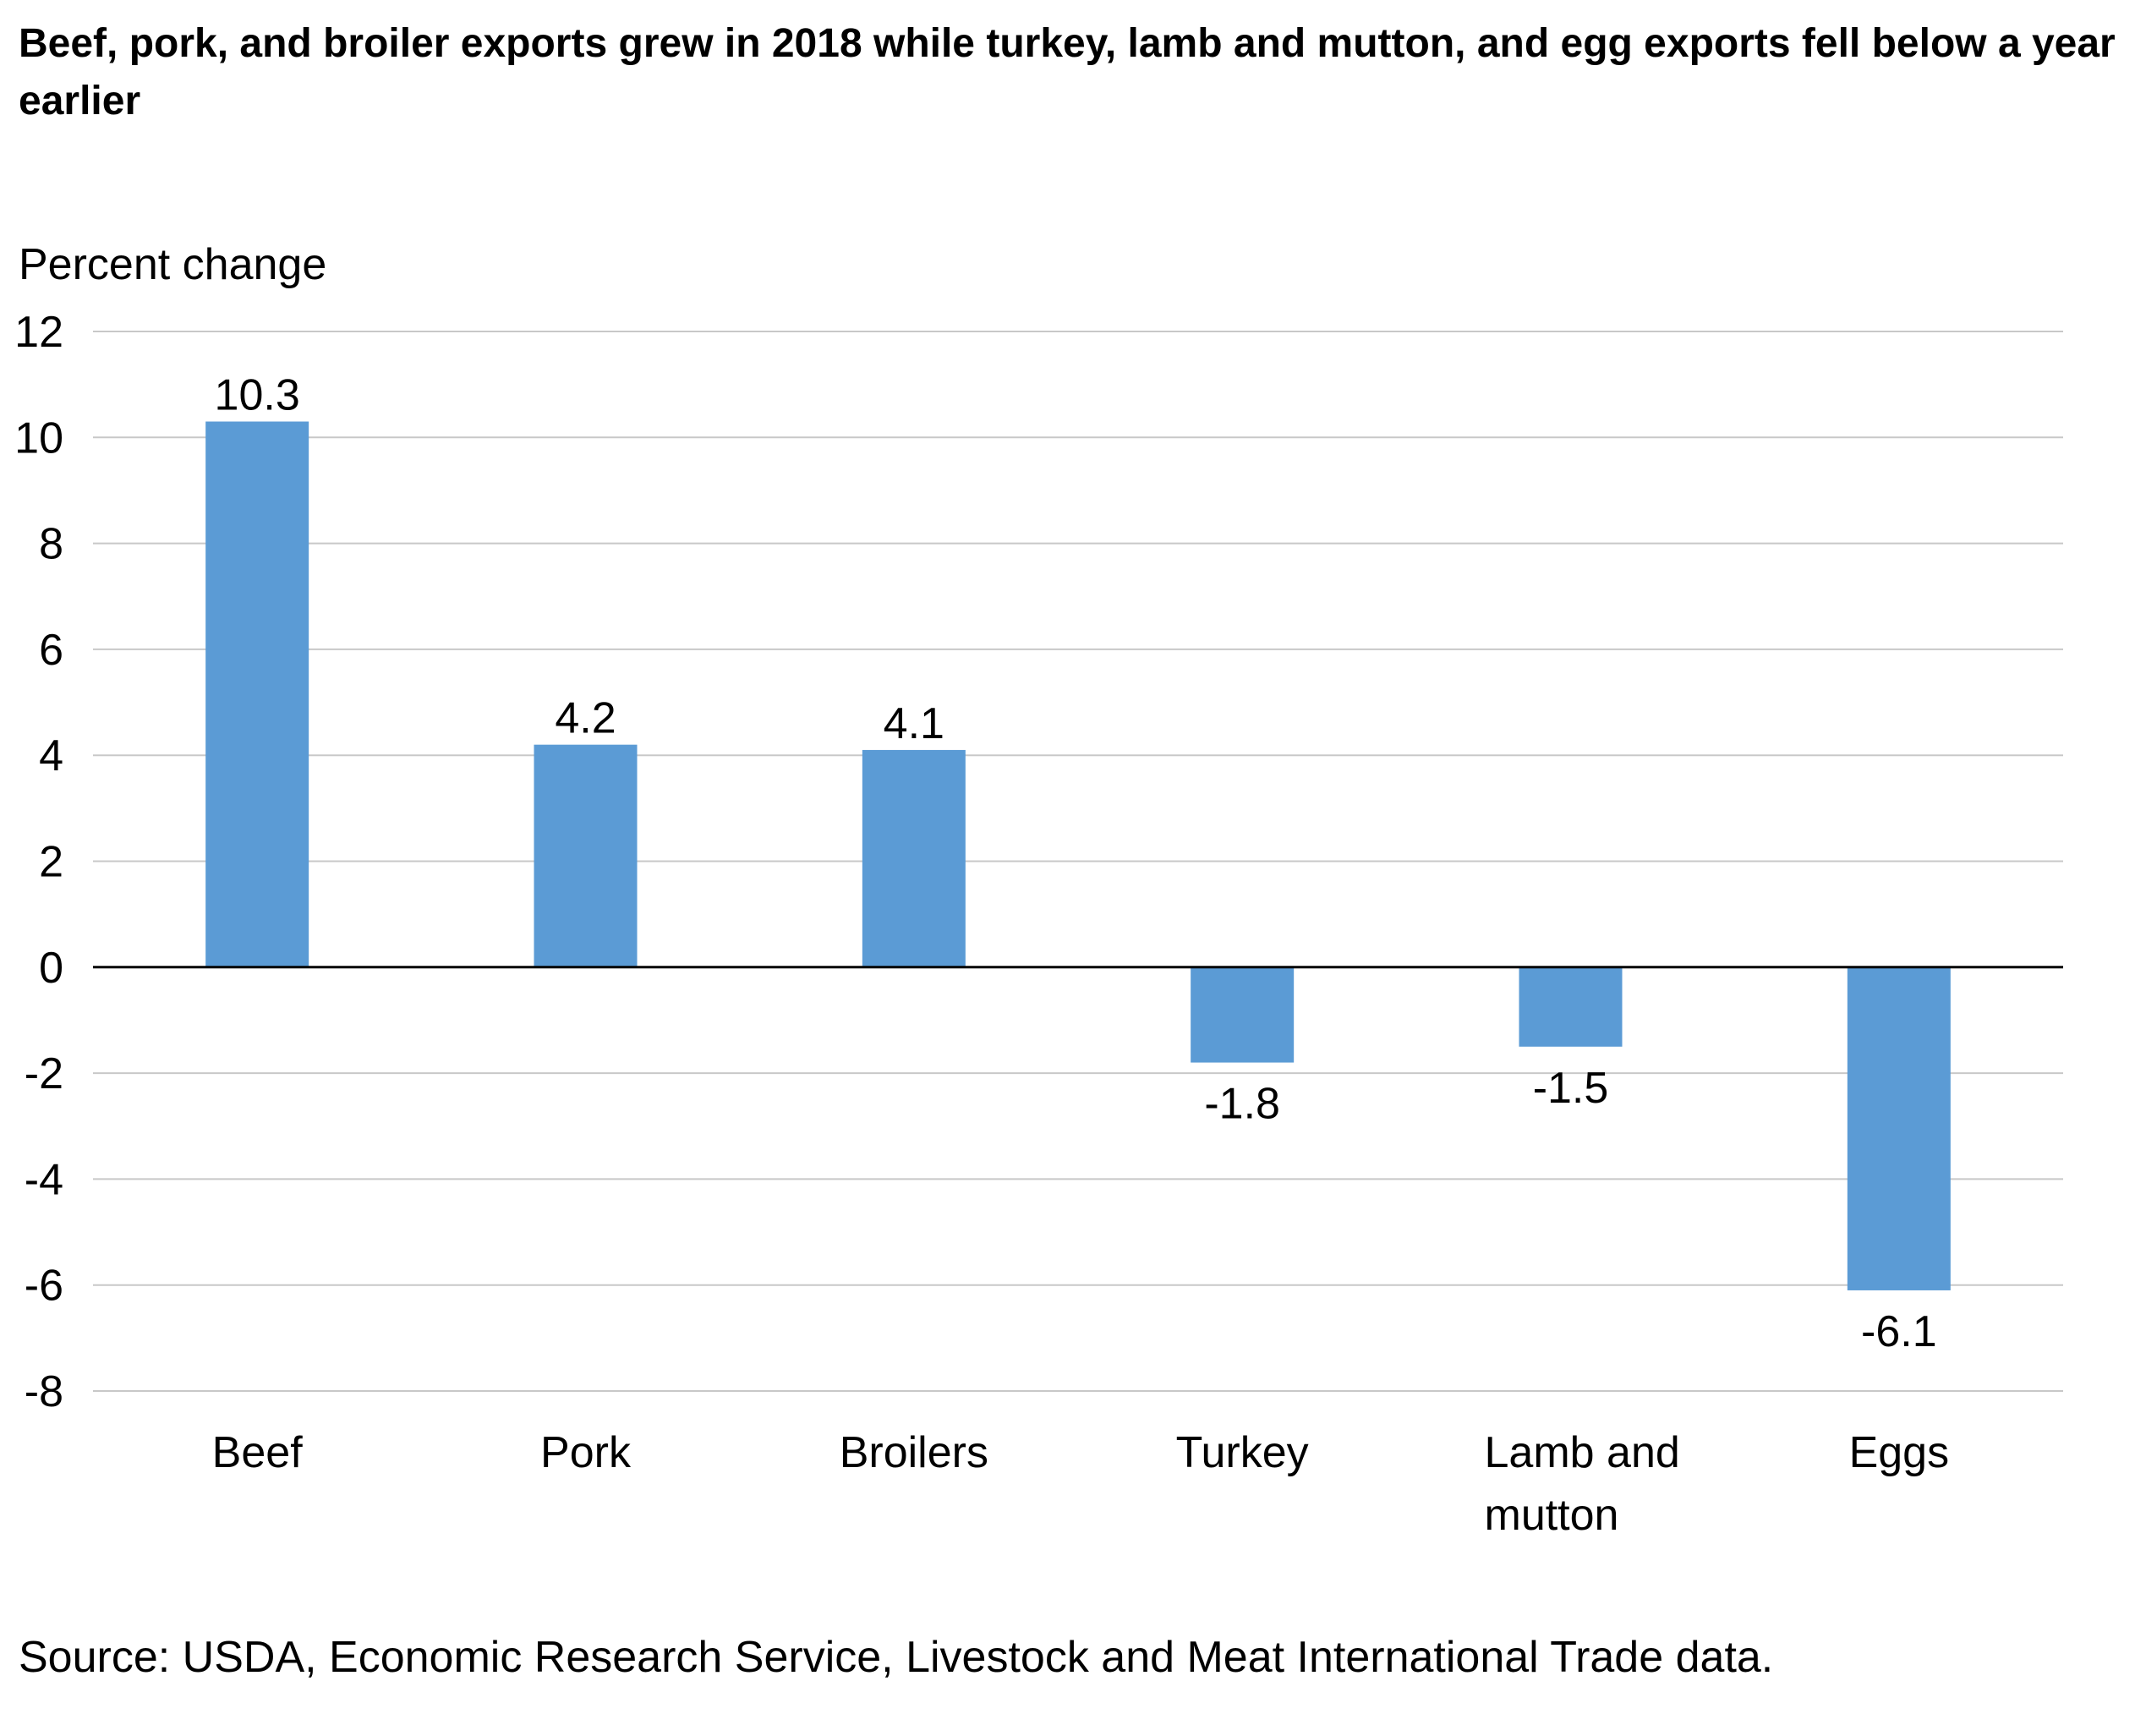 The image size is (2146, 1736). What do you see at coordinates (1242, 1104) in the screenshot?
I see `data-label: -1.8` at bounding box center [1242, 1104].